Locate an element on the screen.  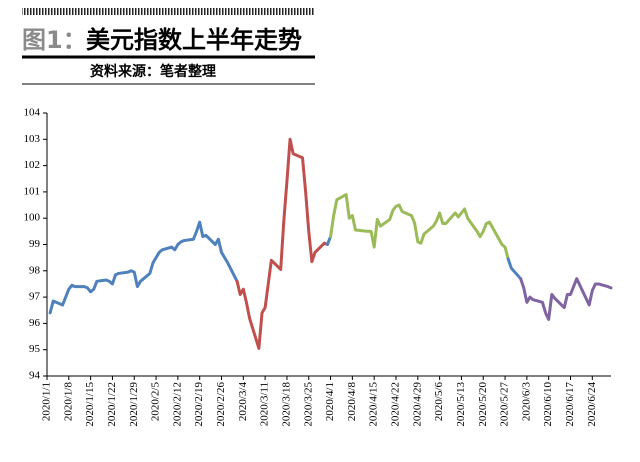
x-tick-label: 2020/1/15 is located at coordinates (90, 404).